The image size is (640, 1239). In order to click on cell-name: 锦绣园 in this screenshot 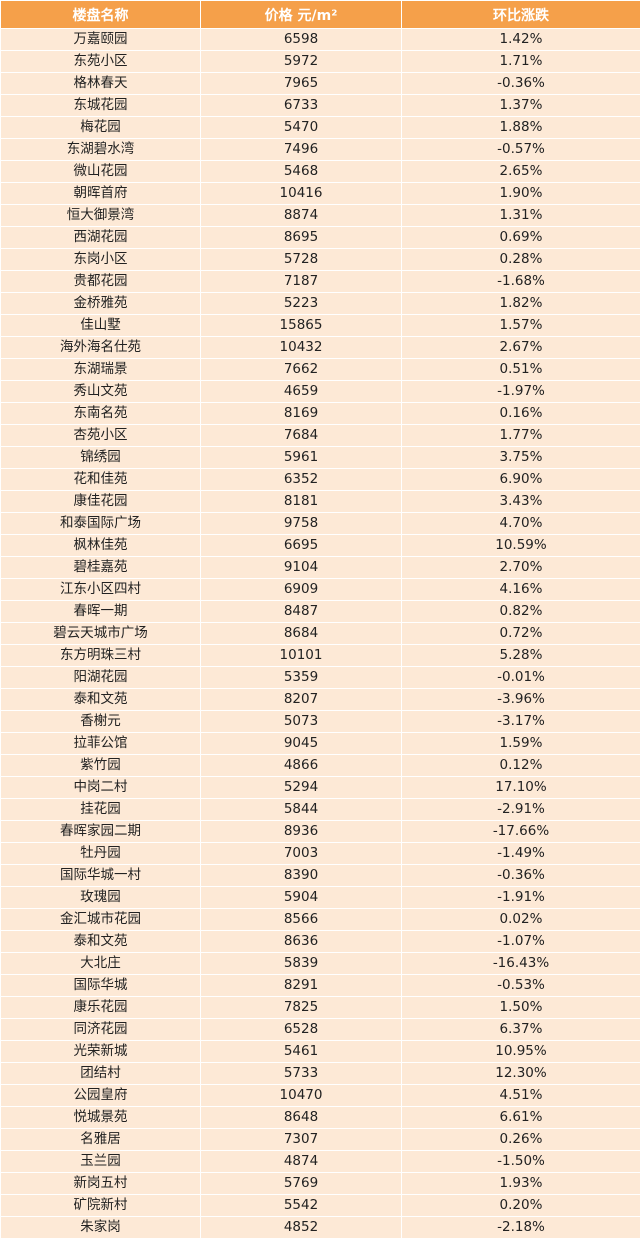, I will do `click(101, 458)`.